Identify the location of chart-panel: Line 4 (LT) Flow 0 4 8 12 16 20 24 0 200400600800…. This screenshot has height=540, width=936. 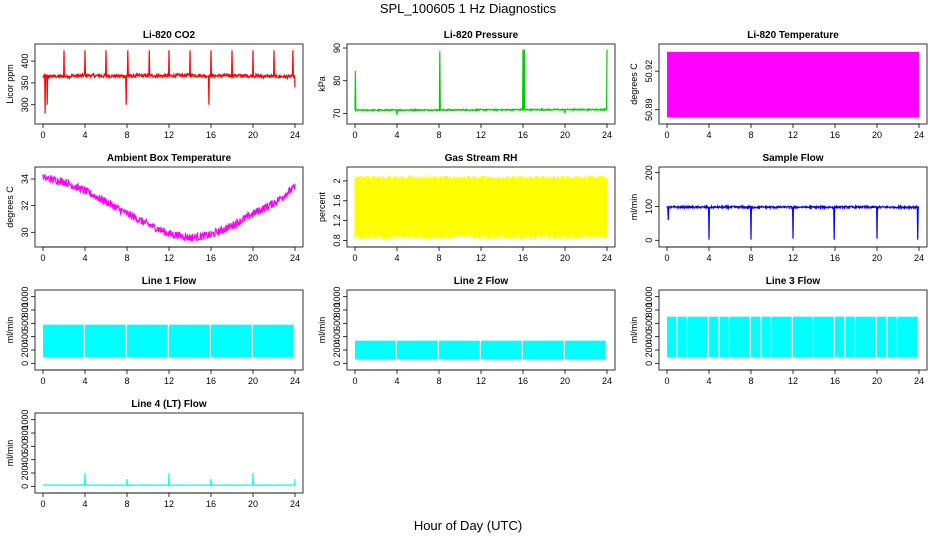
(154, 454).